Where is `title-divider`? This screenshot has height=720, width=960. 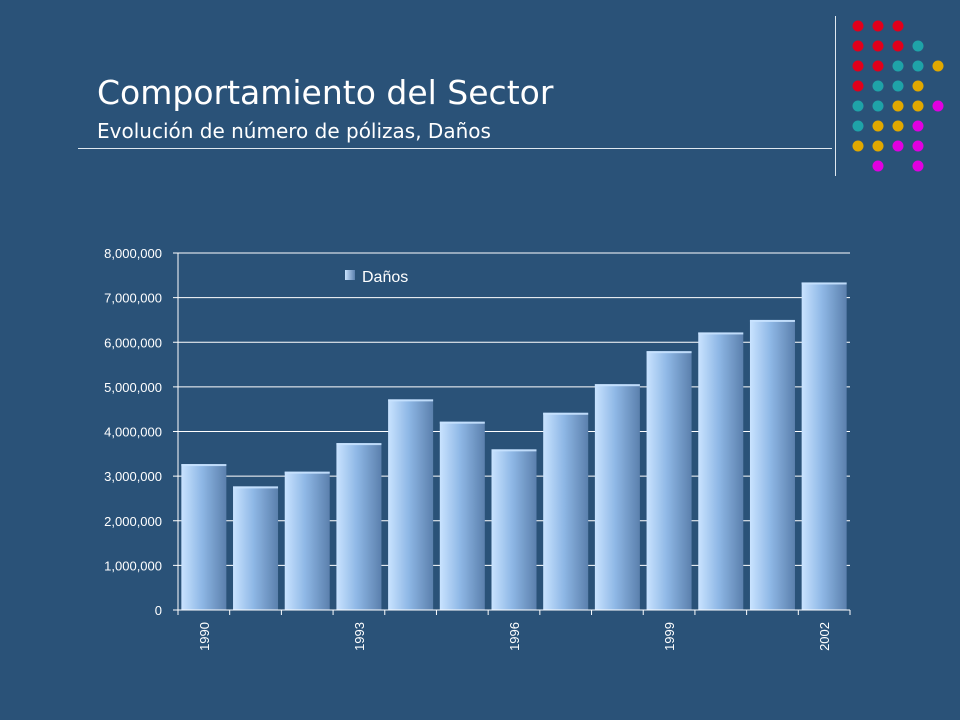 title-divider is located at coordinates (455, 148).